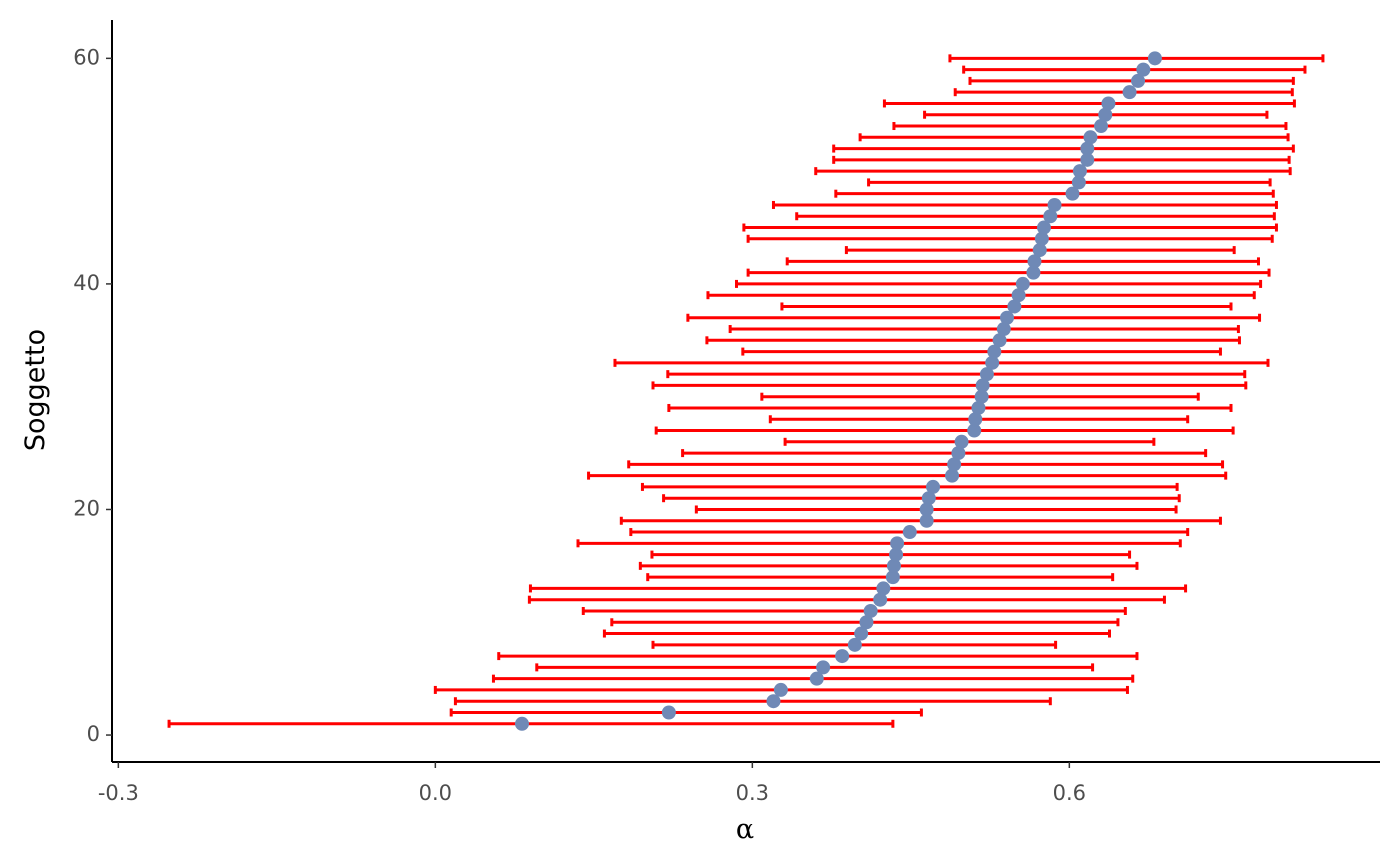  Describe the element at coordinates (93, 734) in the screenshot. I see `y-tick-label: 0` at that location.